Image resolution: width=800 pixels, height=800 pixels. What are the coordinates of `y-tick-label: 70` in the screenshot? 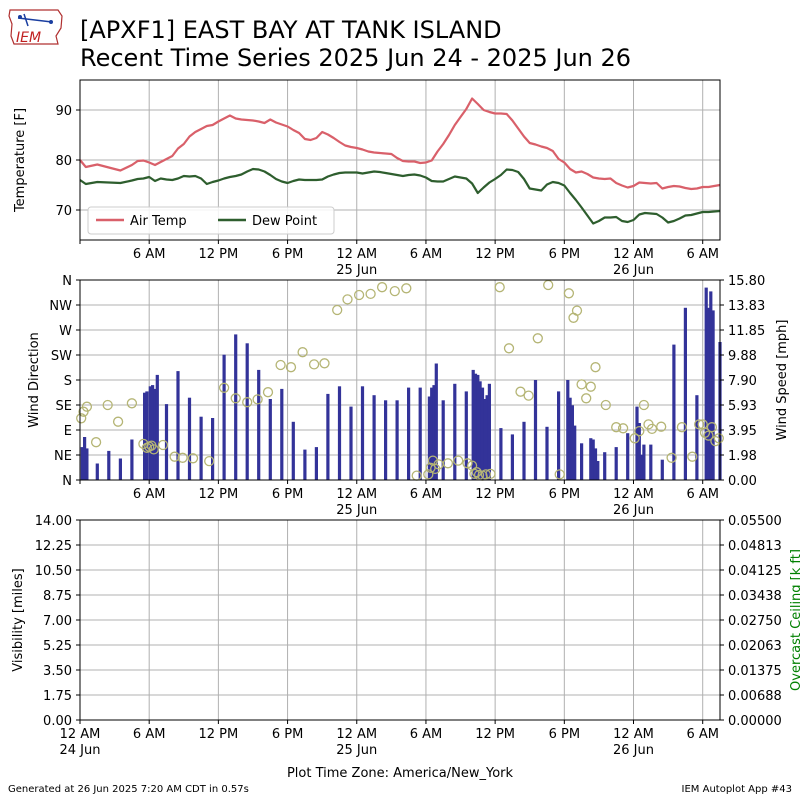 It's located at (63, 211).